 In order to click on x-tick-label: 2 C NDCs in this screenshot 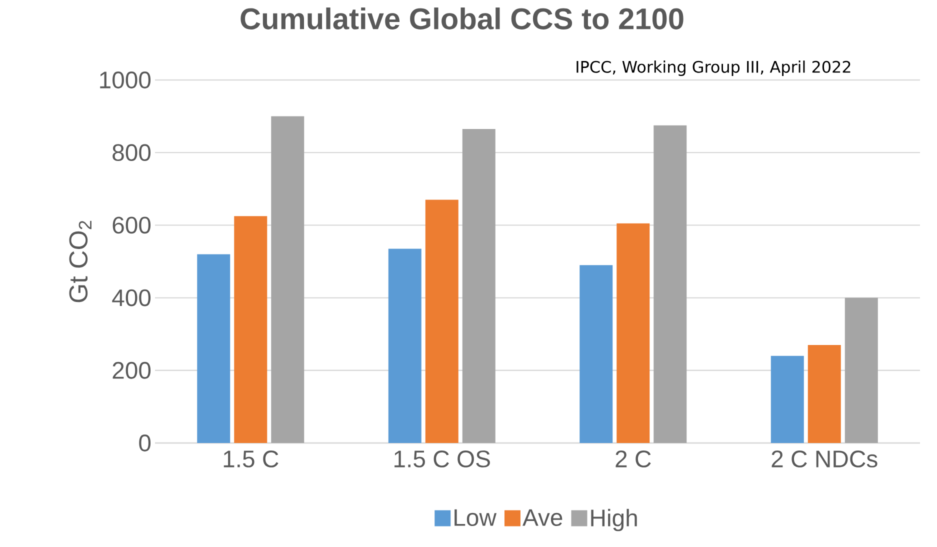, I will do `click(825, 459)`.